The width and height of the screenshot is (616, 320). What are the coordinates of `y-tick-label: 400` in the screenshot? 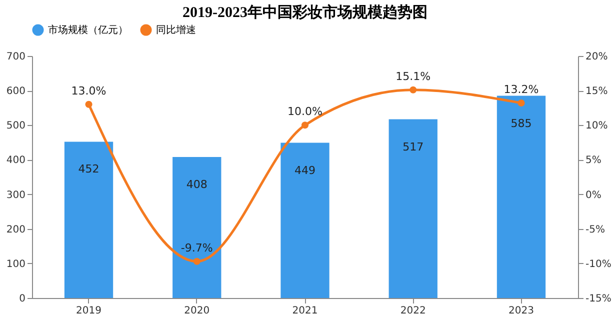 It's located at (16, 160).